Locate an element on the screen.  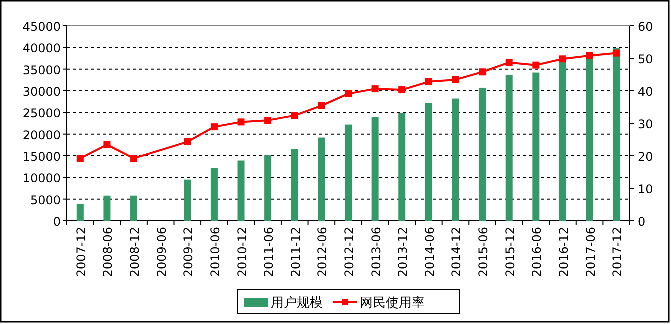
x-tick-label: 2013-06 is located at coordinates (376, 252).